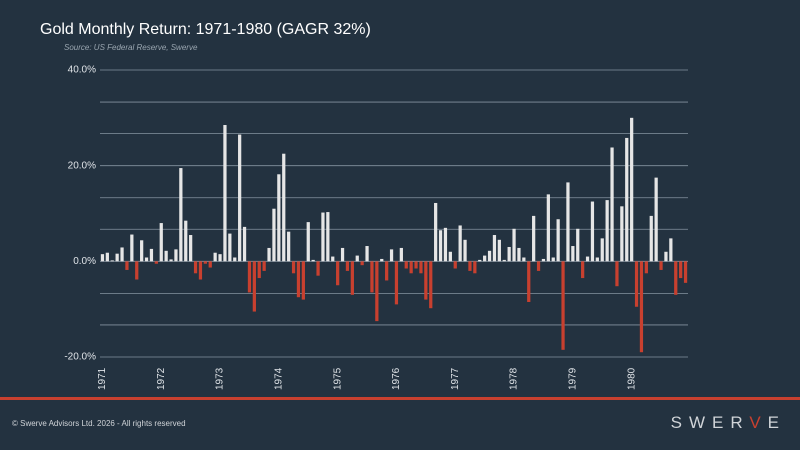 The width and height of the screenshot is (800, 450). What do you see at coordinates (455, 378) in the screenshot?
I see `x-tick-label: 1977` at bounding box center [455, 378].